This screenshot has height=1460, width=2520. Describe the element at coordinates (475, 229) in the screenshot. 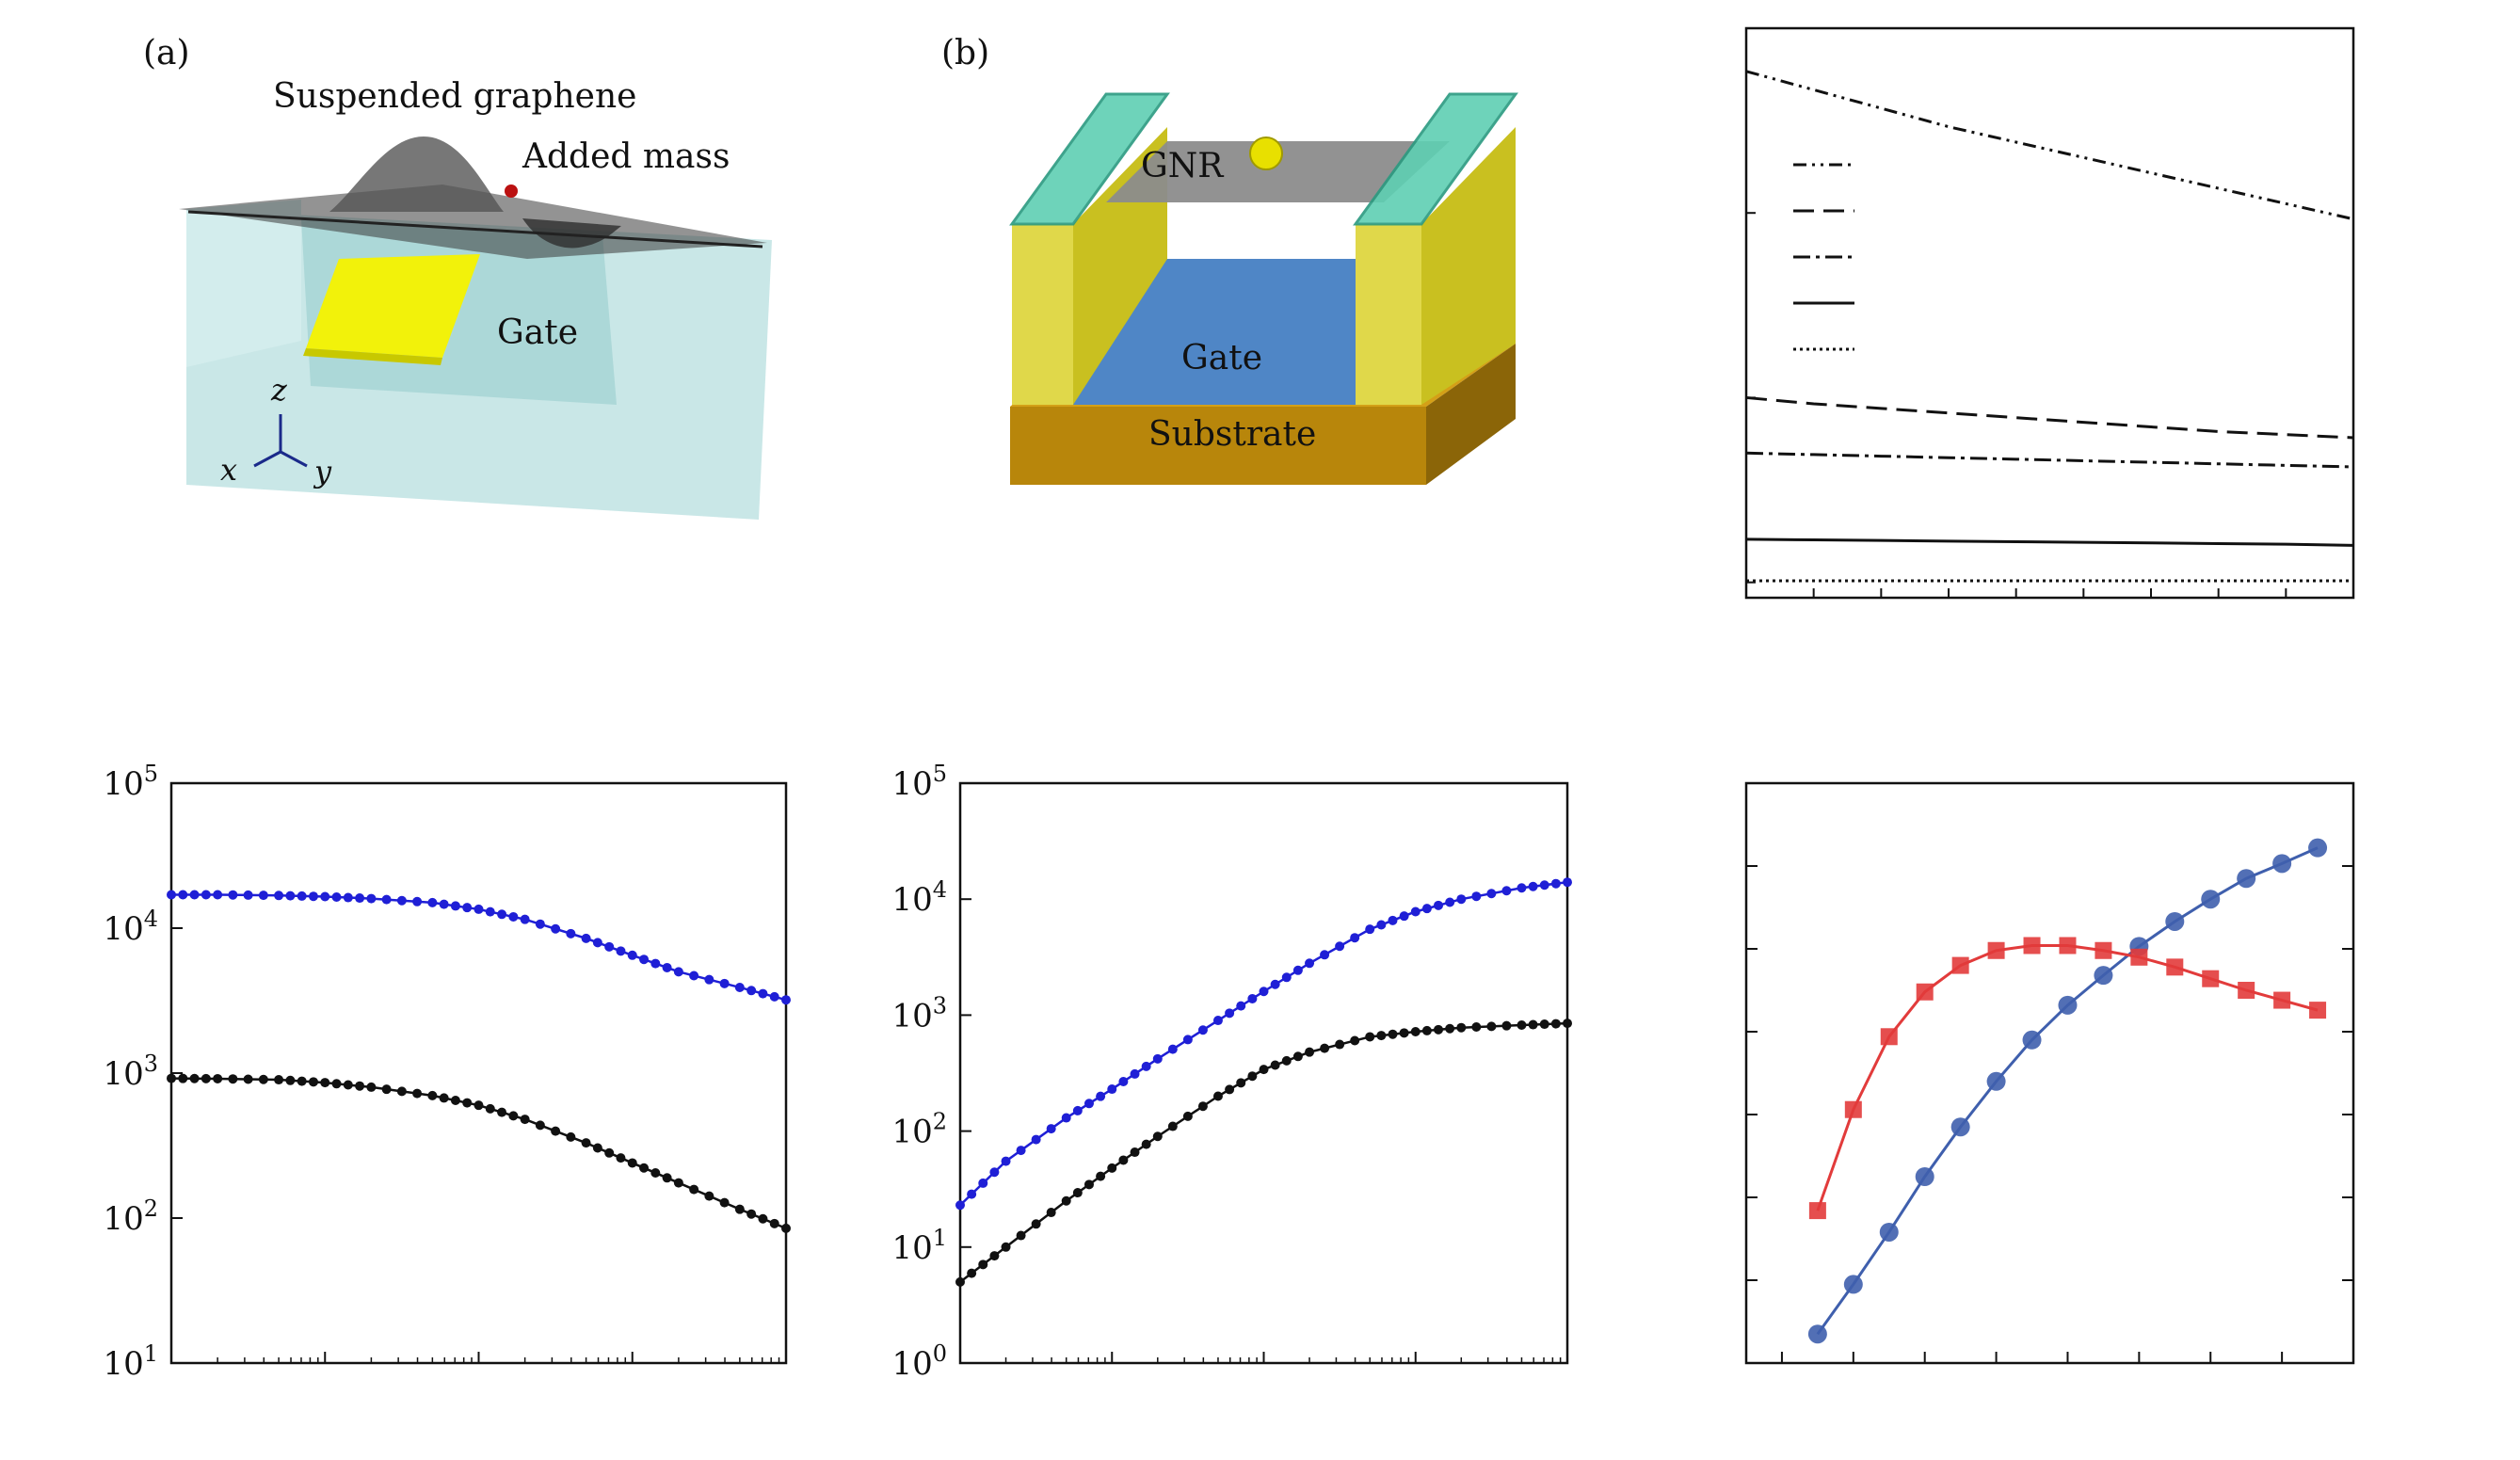

I see `mesh-line` at that location.